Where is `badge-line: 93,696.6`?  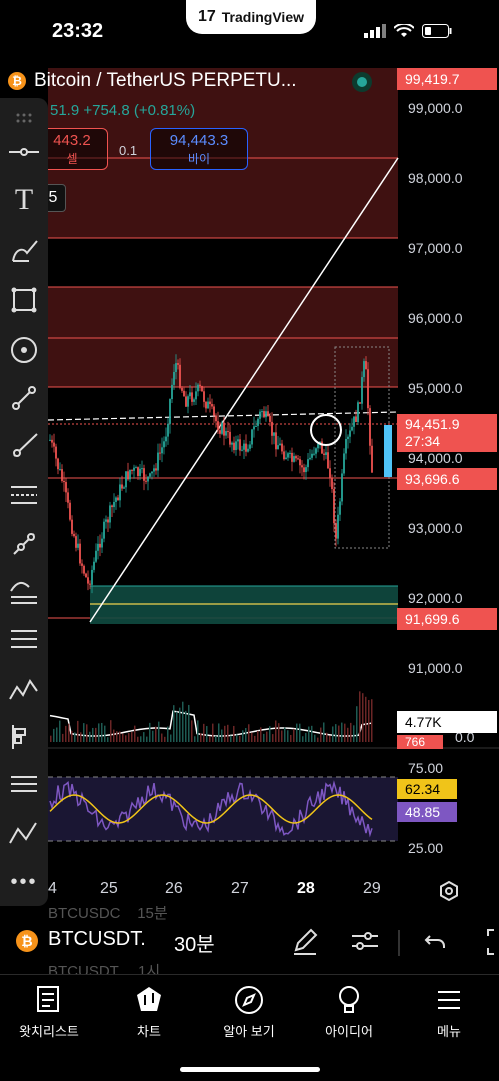
badge-line: 93,696.6 is located at coordinates (447, 479).